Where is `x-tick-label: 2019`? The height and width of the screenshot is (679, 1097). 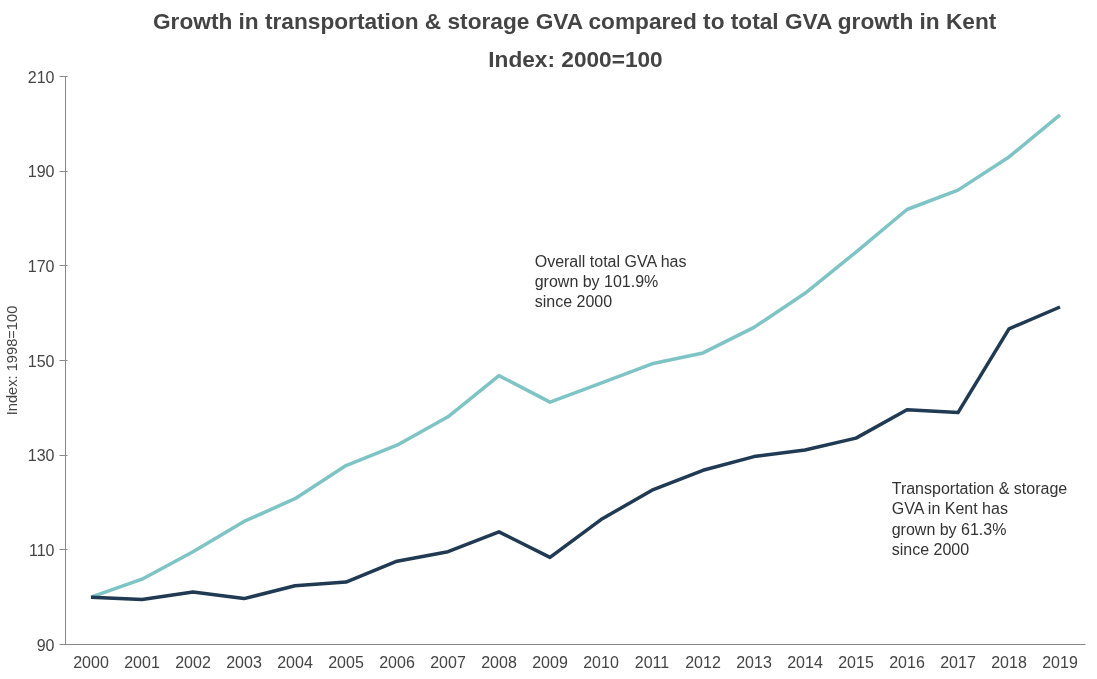 x-tick-label: 2019 is located at coordinates (1060, 662).